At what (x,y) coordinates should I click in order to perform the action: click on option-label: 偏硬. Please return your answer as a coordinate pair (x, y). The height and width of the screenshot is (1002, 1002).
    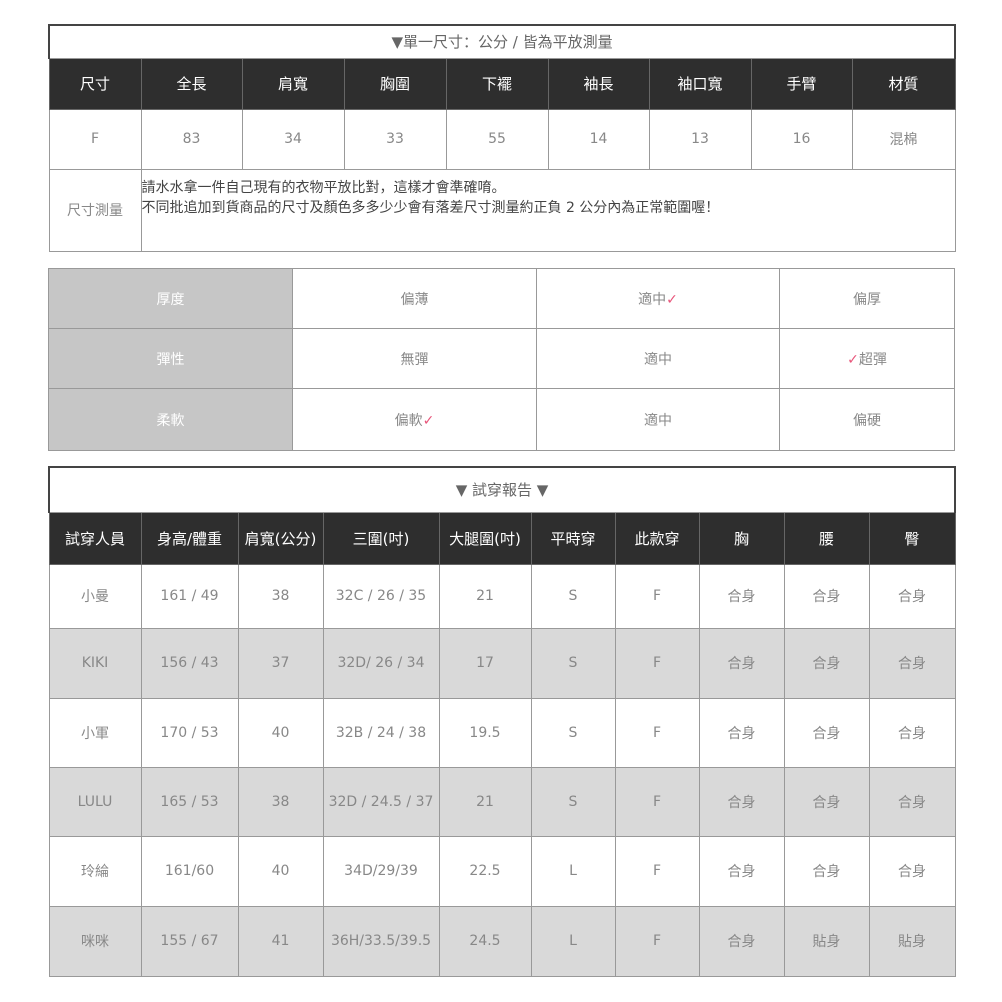
    Looking at the image, I should click on (867, 420).